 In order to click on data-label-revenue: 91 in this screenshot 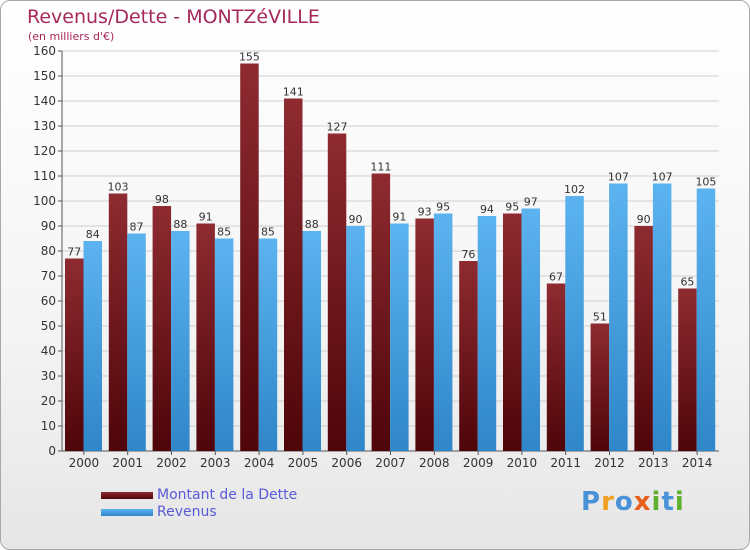, I will do `click(399, 217)`.